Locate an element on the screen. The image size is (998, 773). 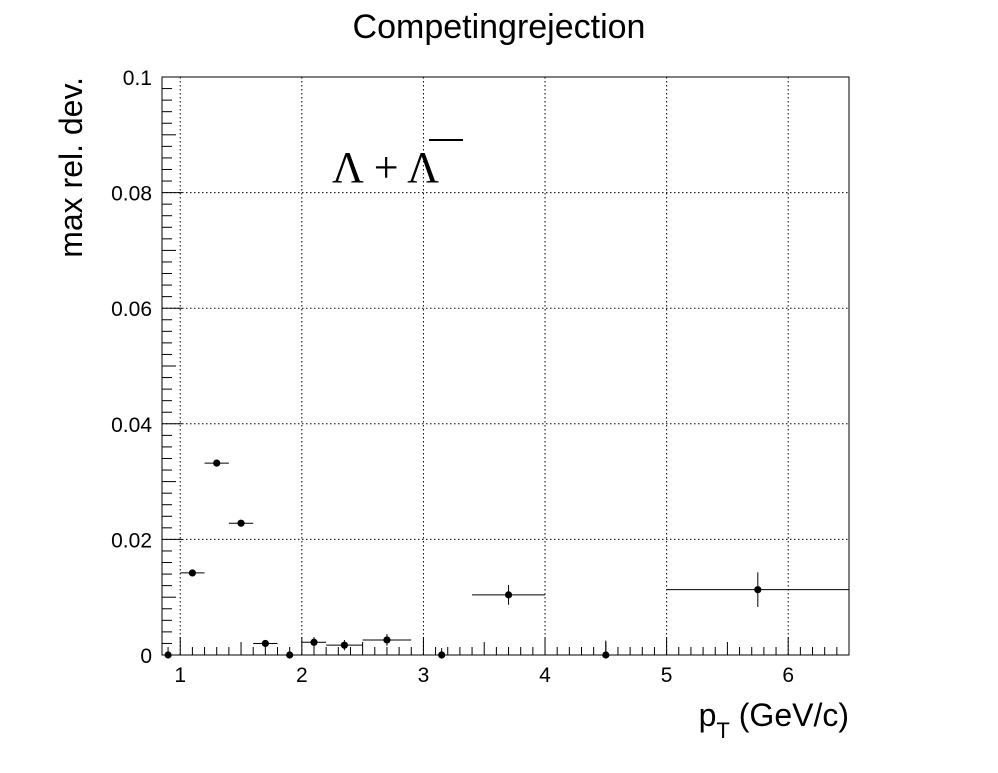
x-tick-labels: 1 2 3 4 5 6 is located at coordinates (484, 675).